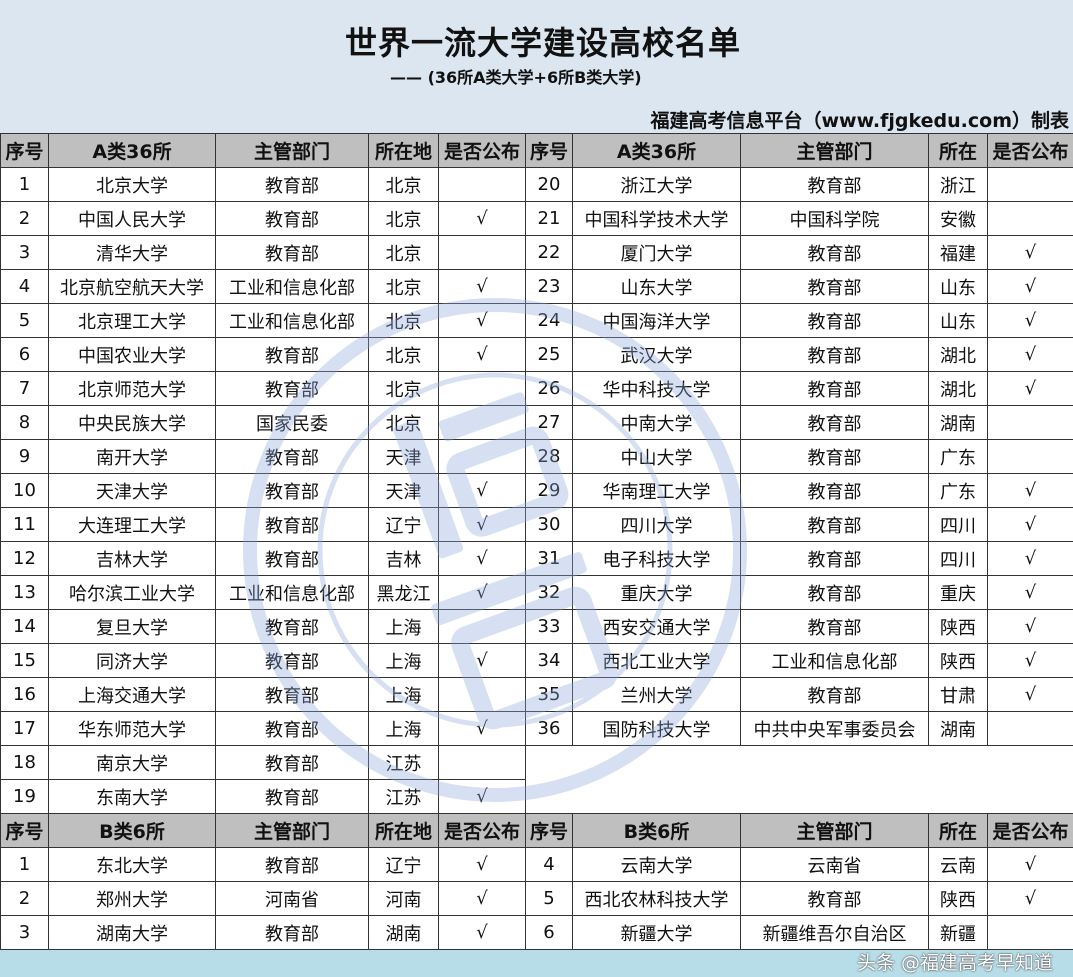 This screenshot has height=977, width=1073. Describe the element at coordinates (132, 694) in the screenshot. I see `cell-university: 上海交通大学` at that location.